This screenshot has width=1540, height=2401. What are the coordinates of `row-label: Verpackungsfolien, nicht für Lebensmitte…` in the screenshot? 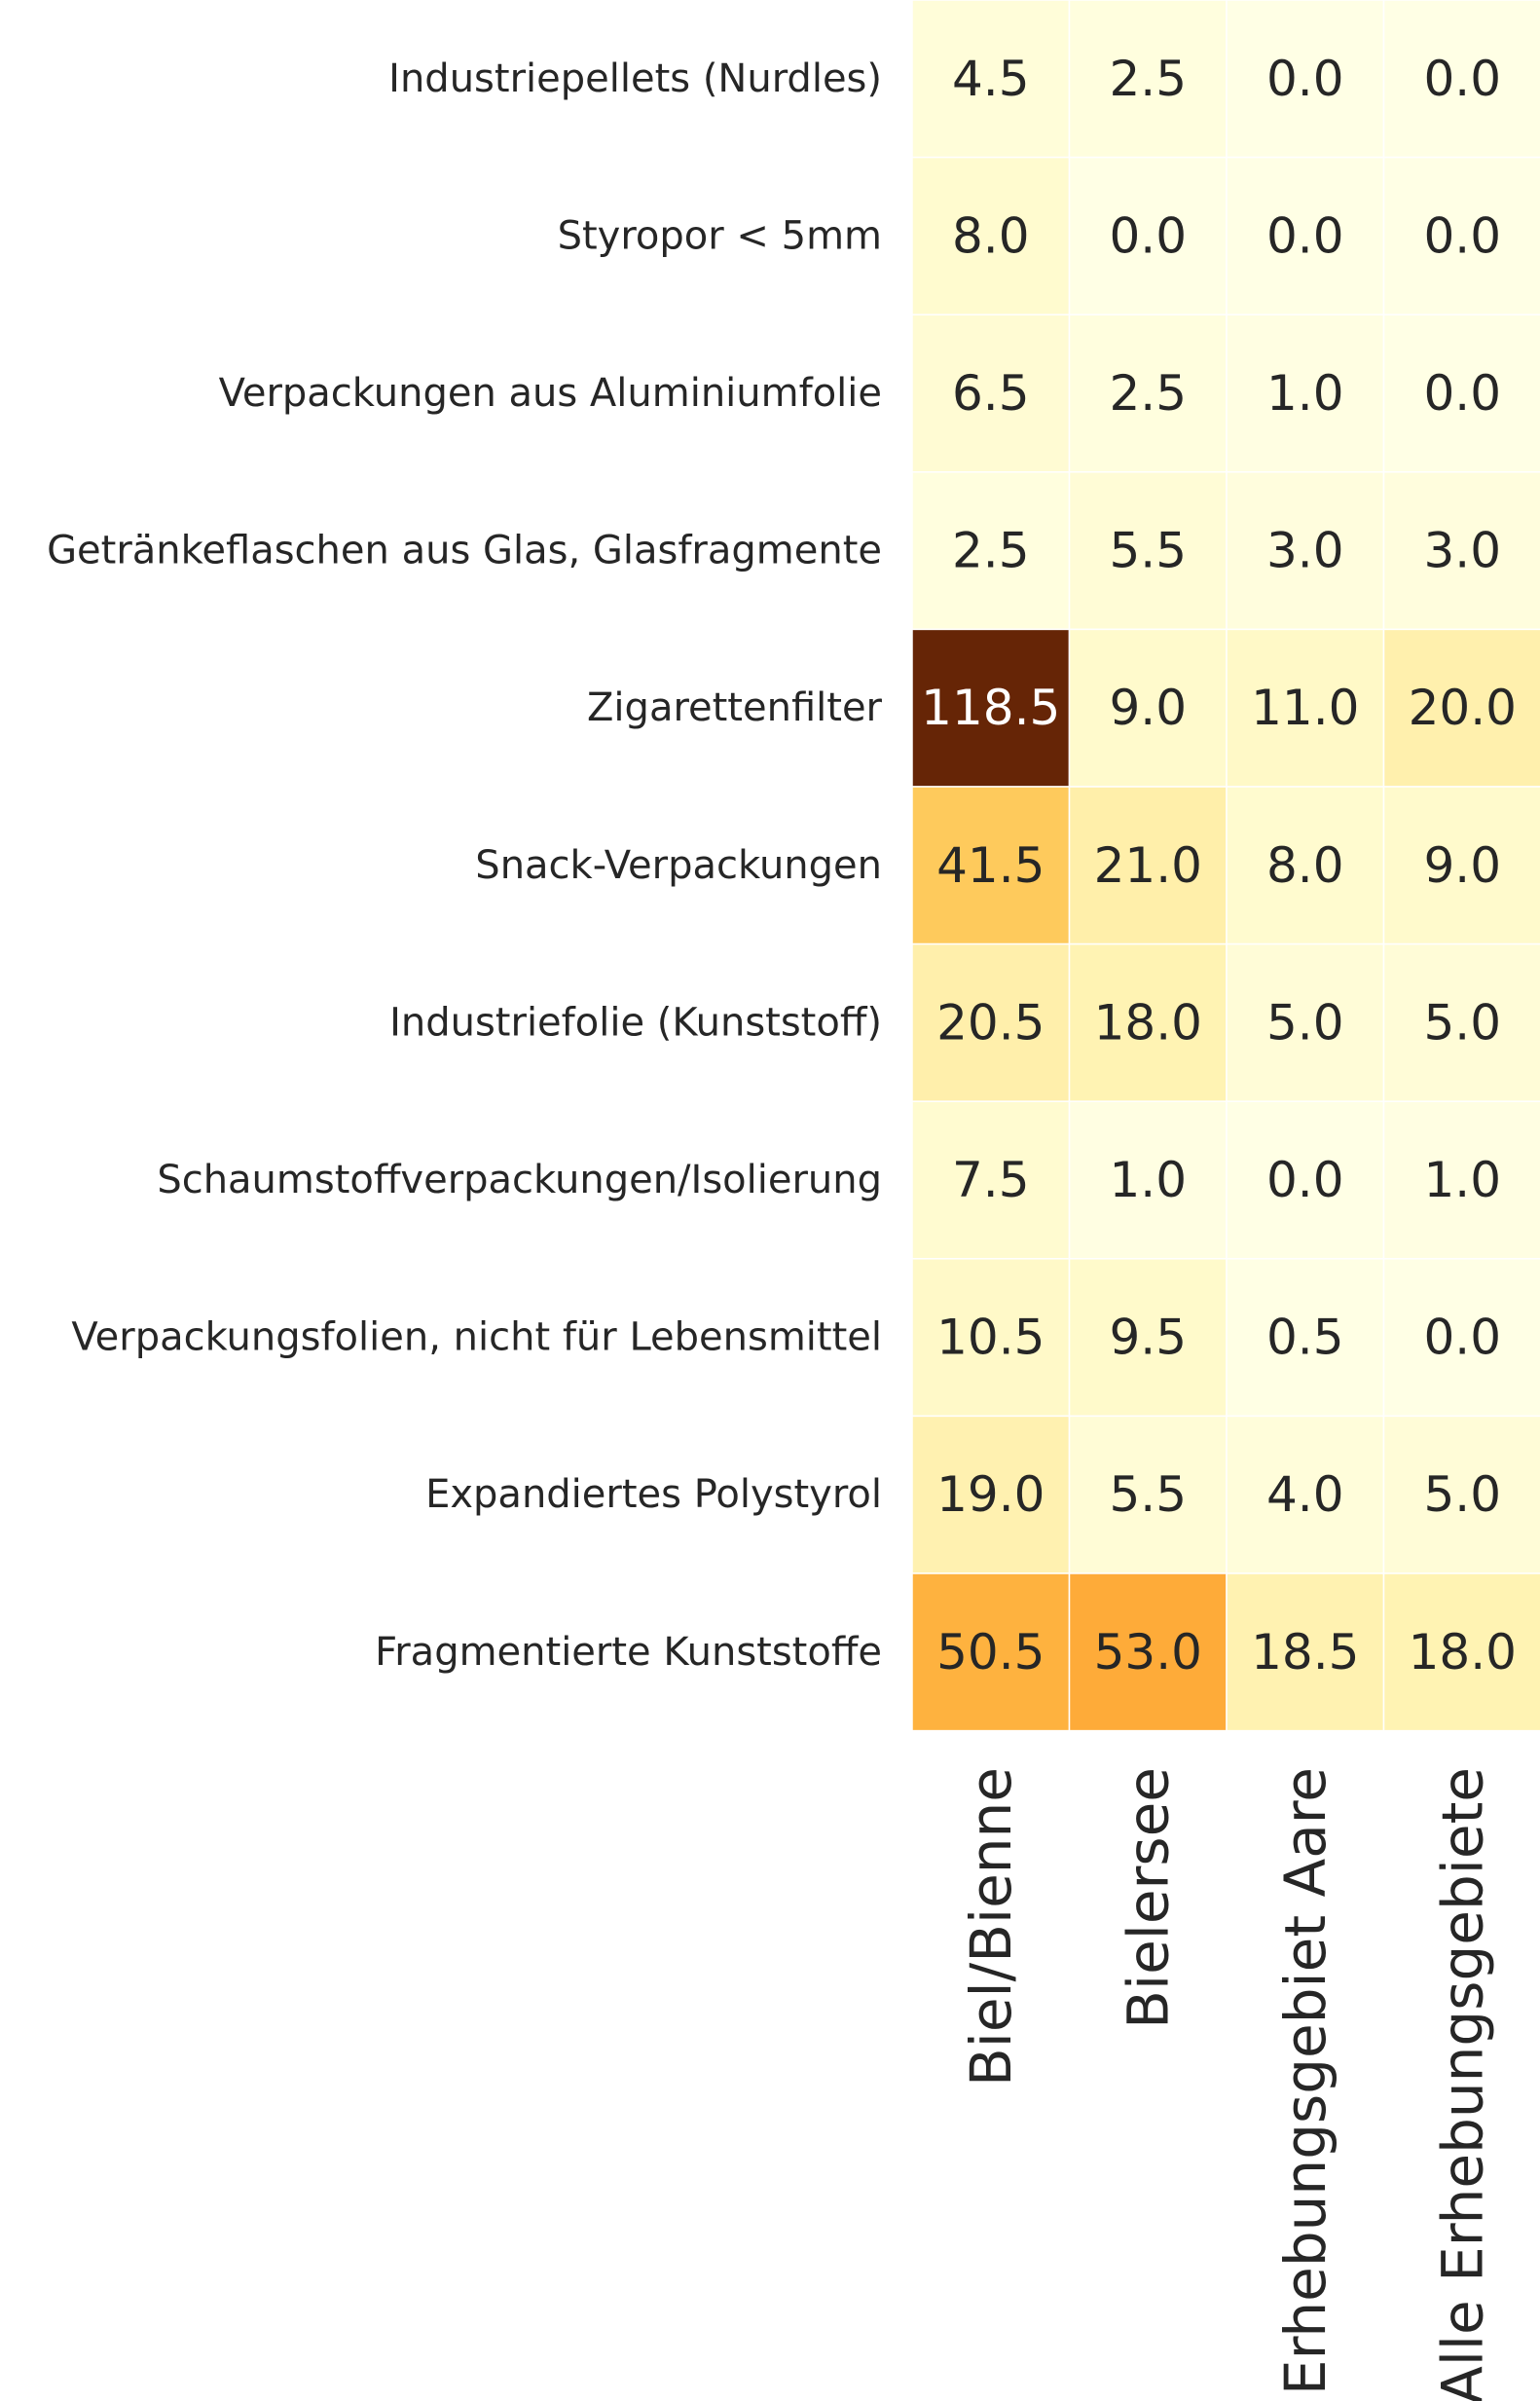 It's located at (476, 1337).